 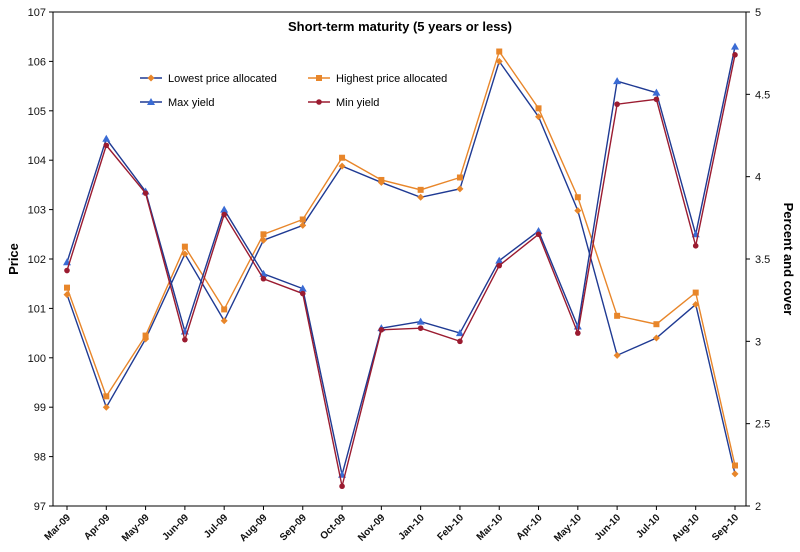 What do you see at coordinates (762, 425) in the screenshot?
I see `y2-tick-label: 2.5` at bounding box center [762, 425].